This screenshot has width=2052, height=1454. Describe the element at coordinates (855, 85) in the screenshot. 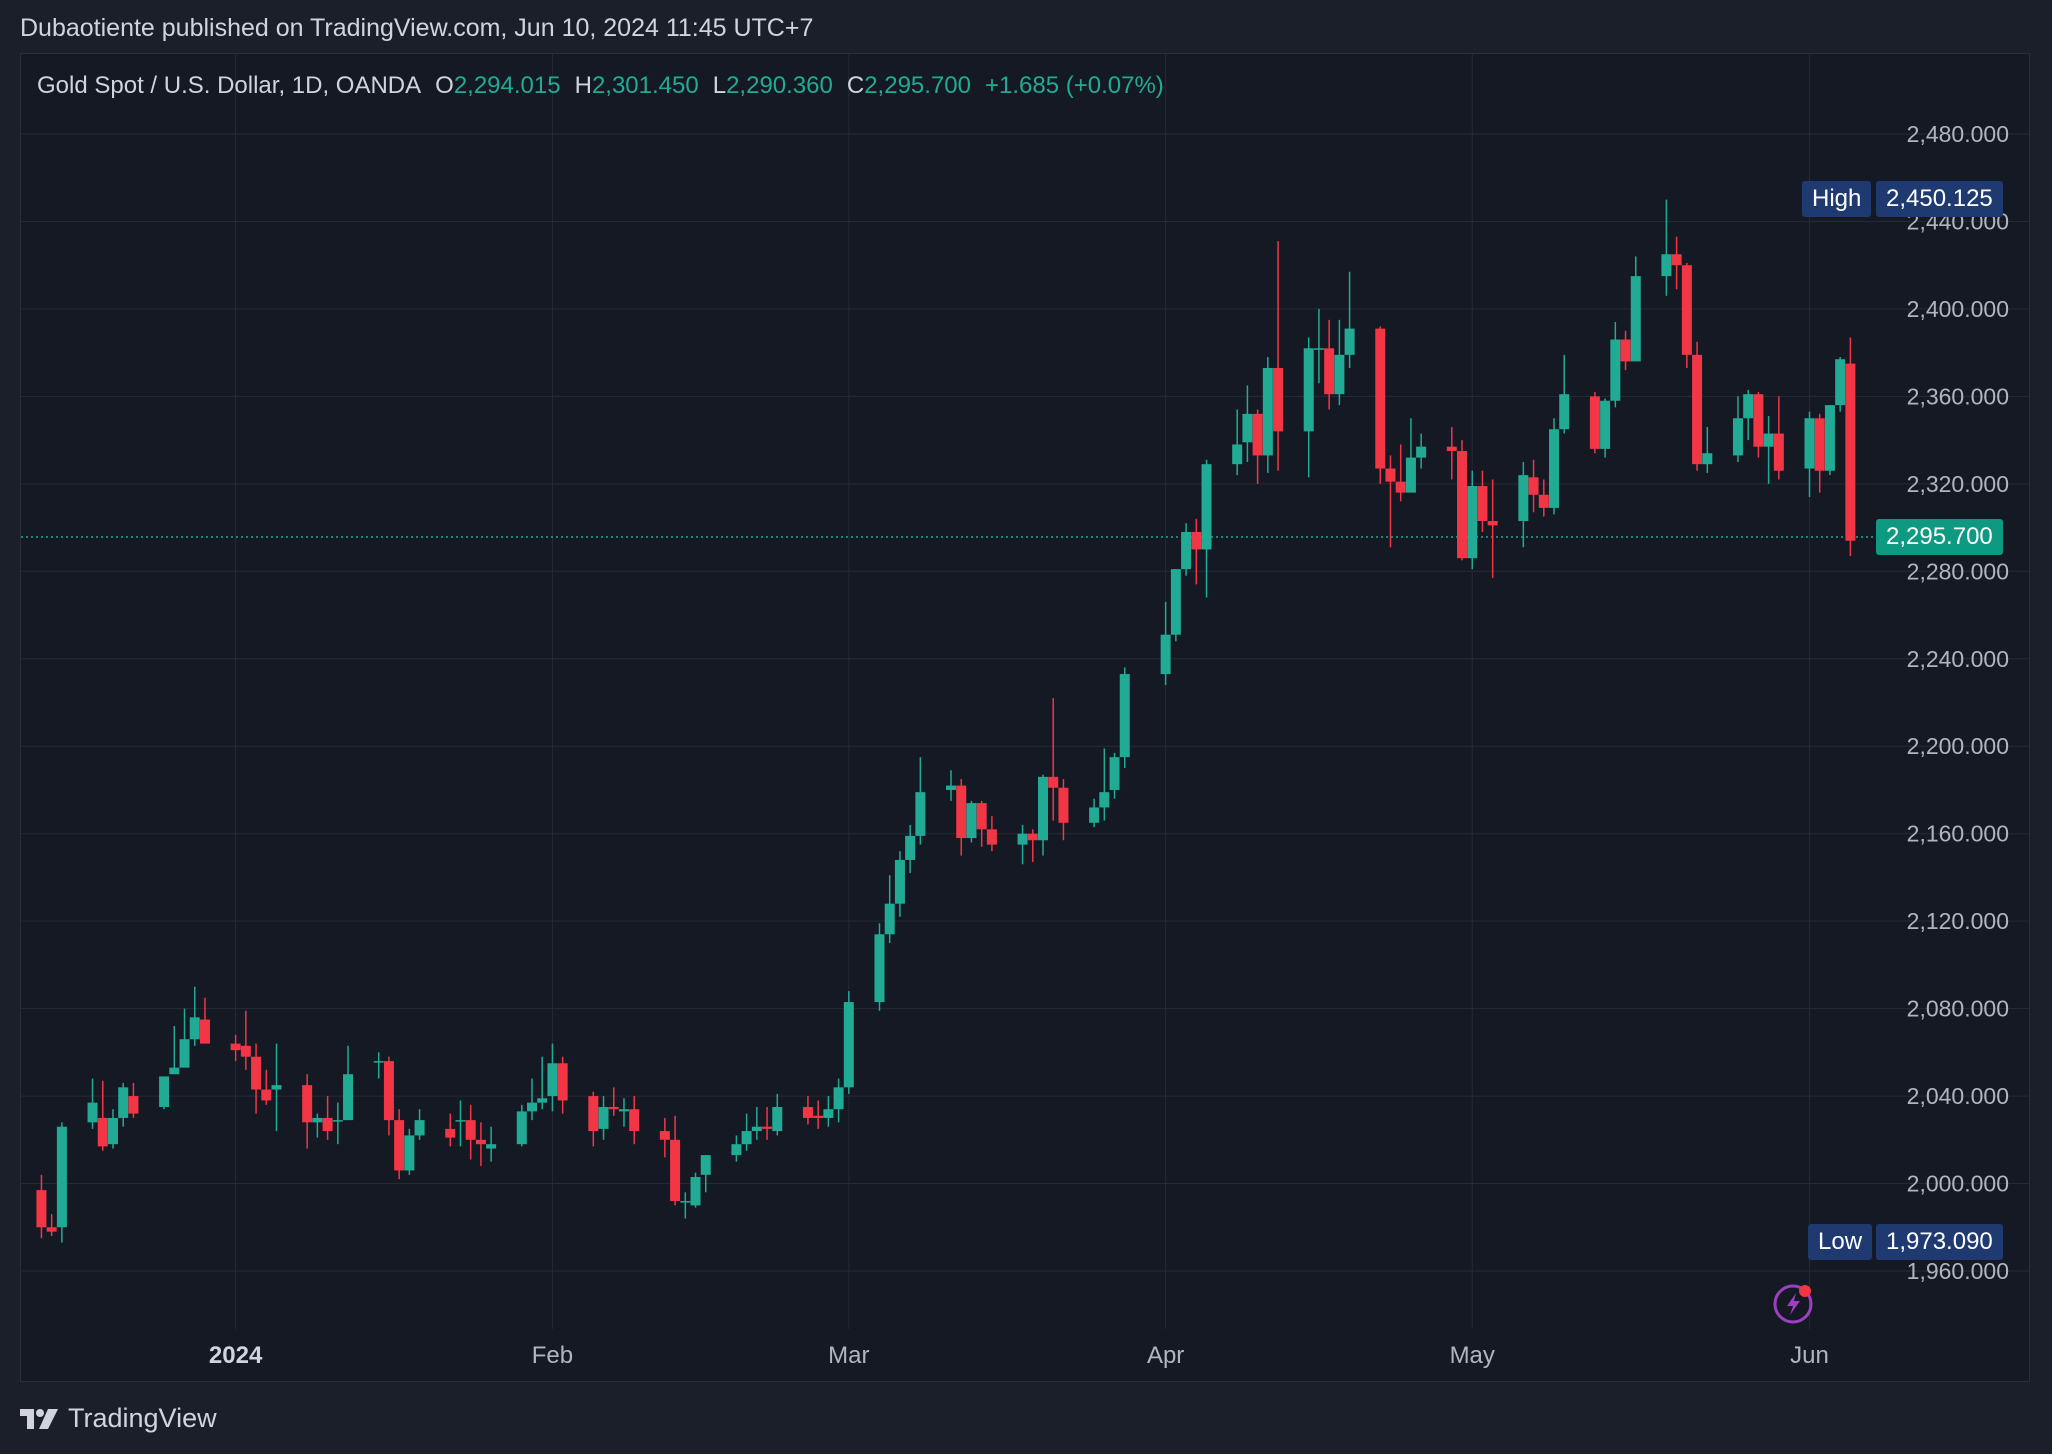

I see `close-label: C` at that location.